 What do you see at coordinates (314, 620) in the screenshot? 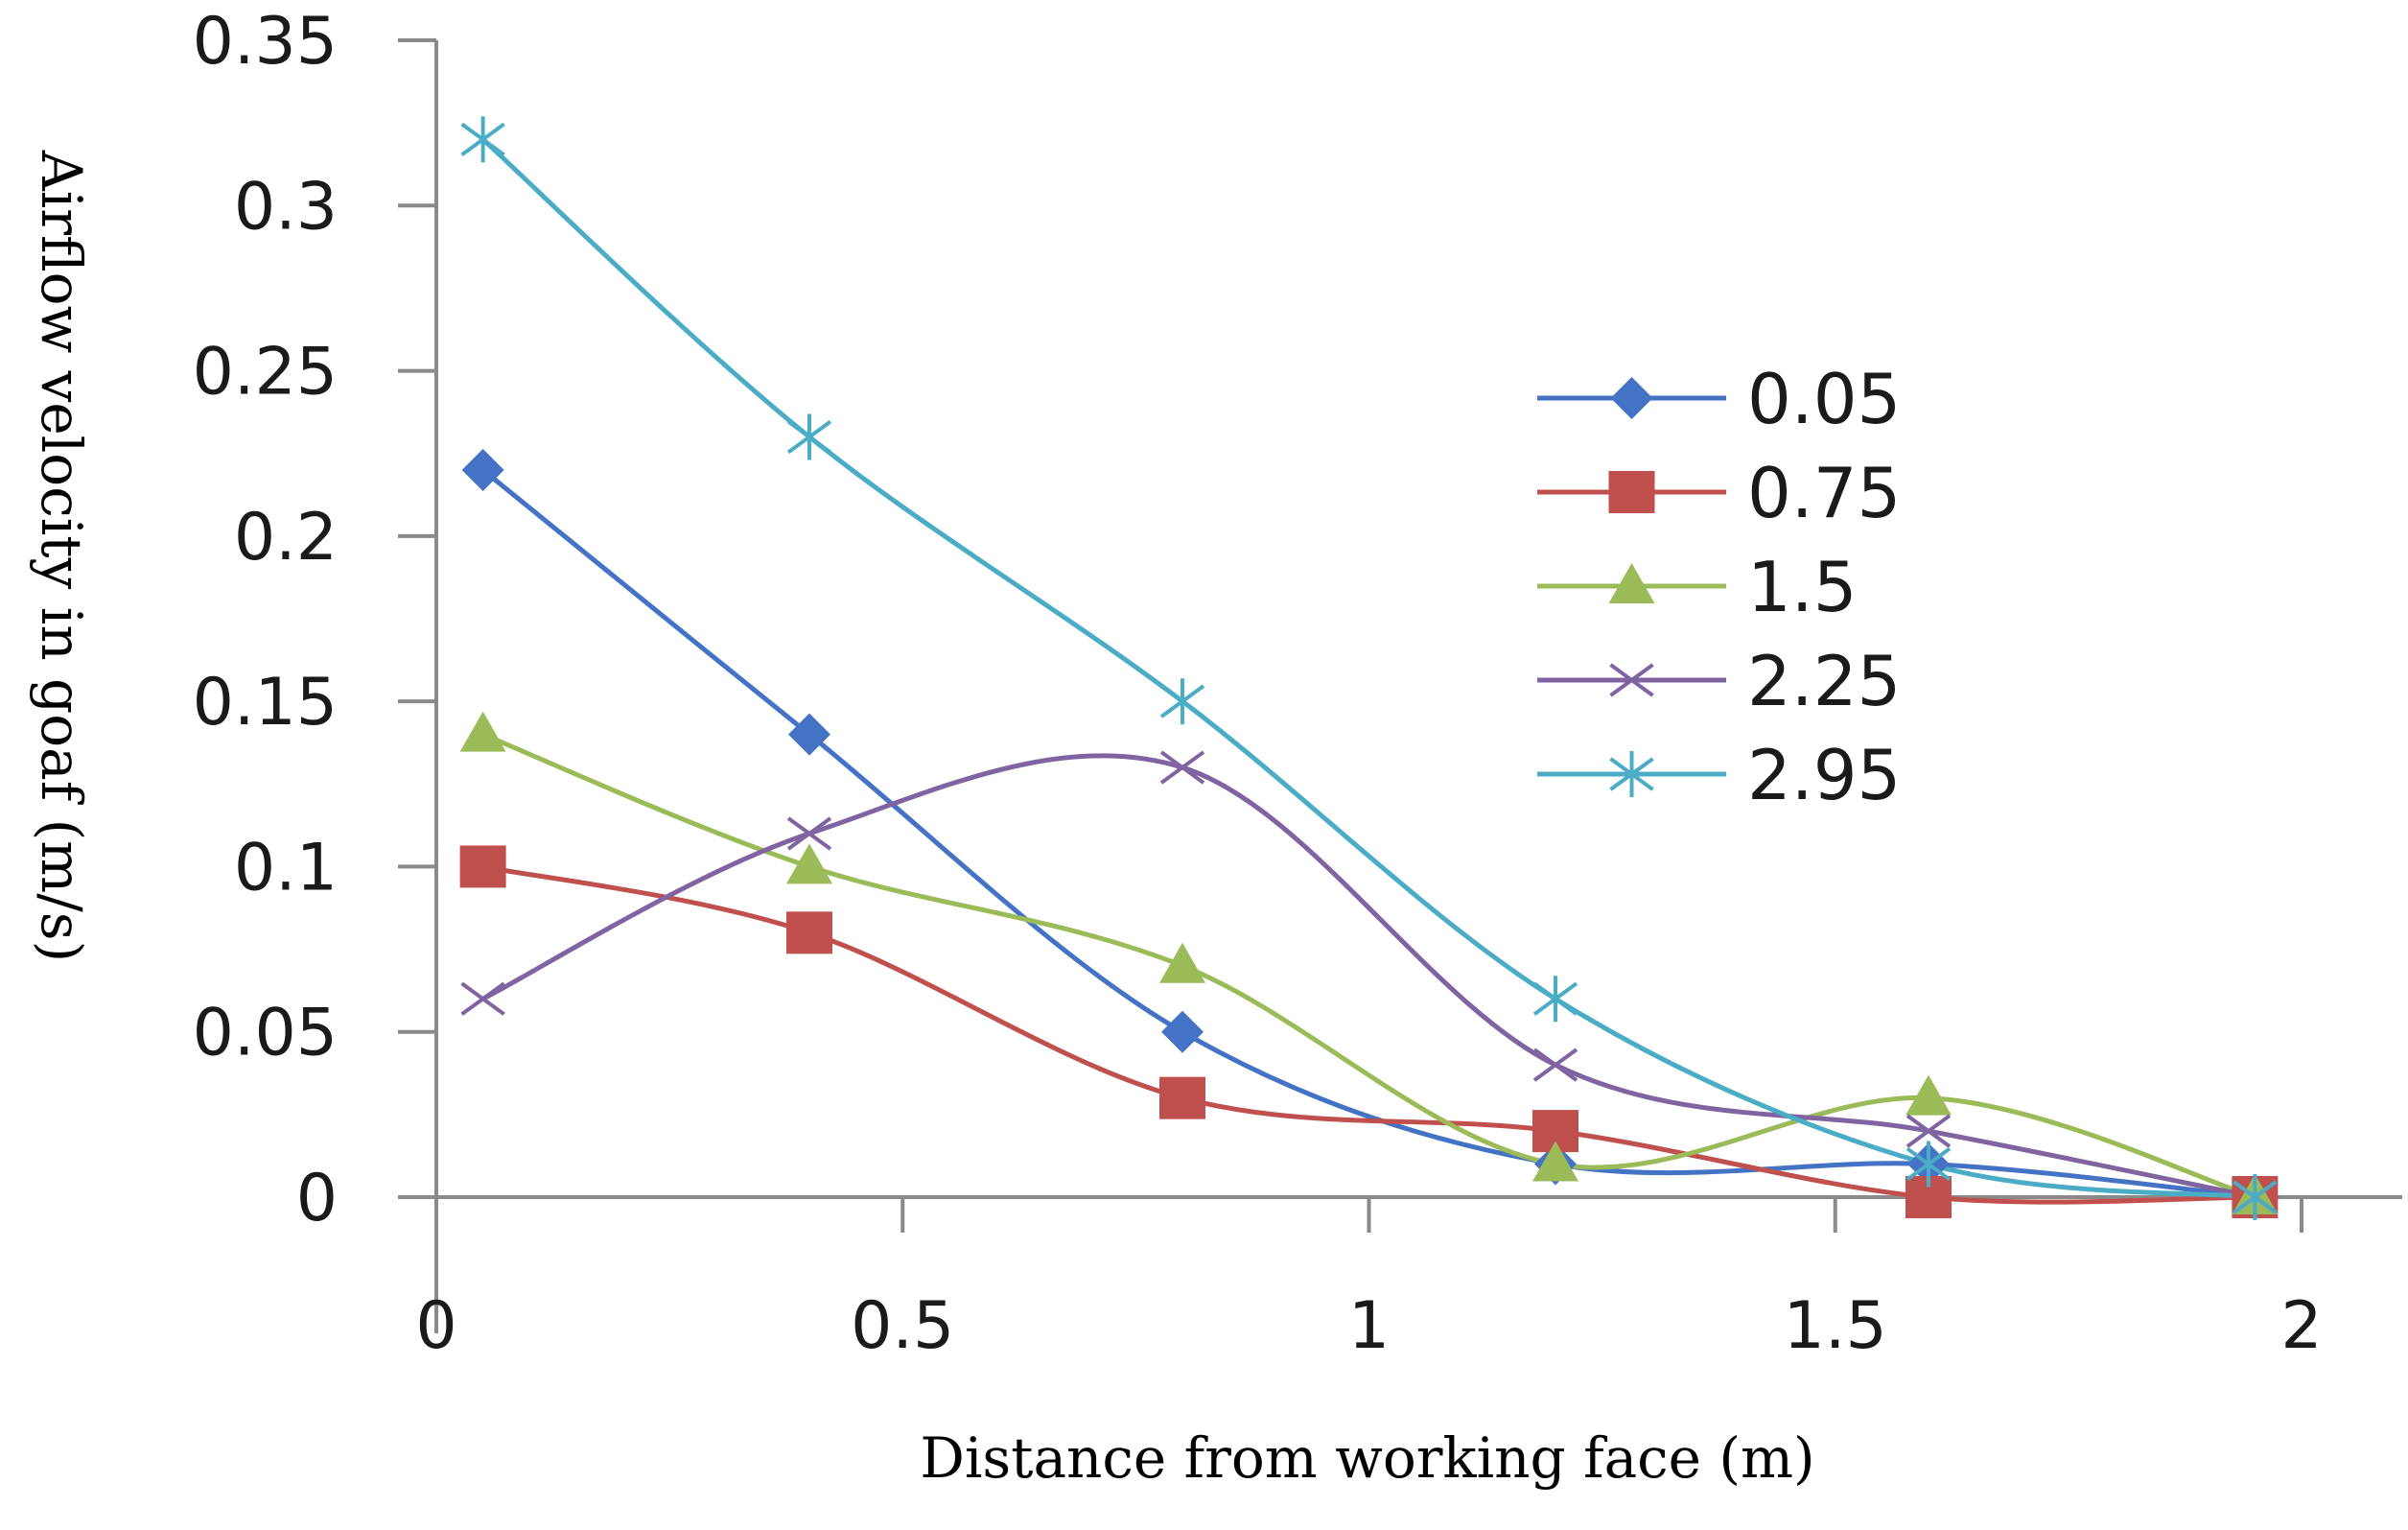
I see `y-axis-ticks: 0 0.05 0.1 0.15 0.2 0.25 0.3 0.35` at bounding box center [314, 620].